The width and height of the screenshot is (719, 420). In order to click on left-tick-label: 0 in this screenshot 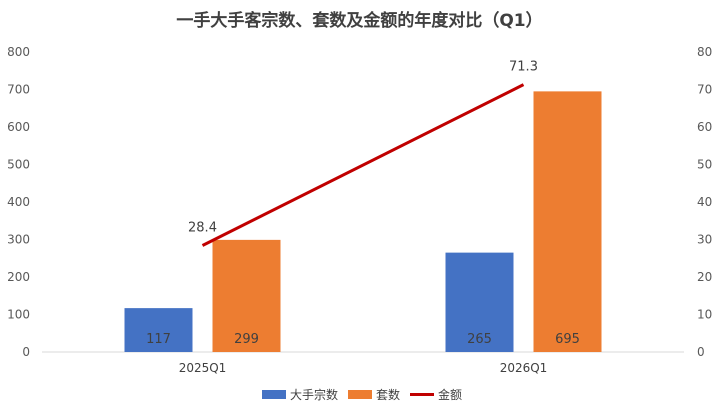, I will do `click(26, 352)`.